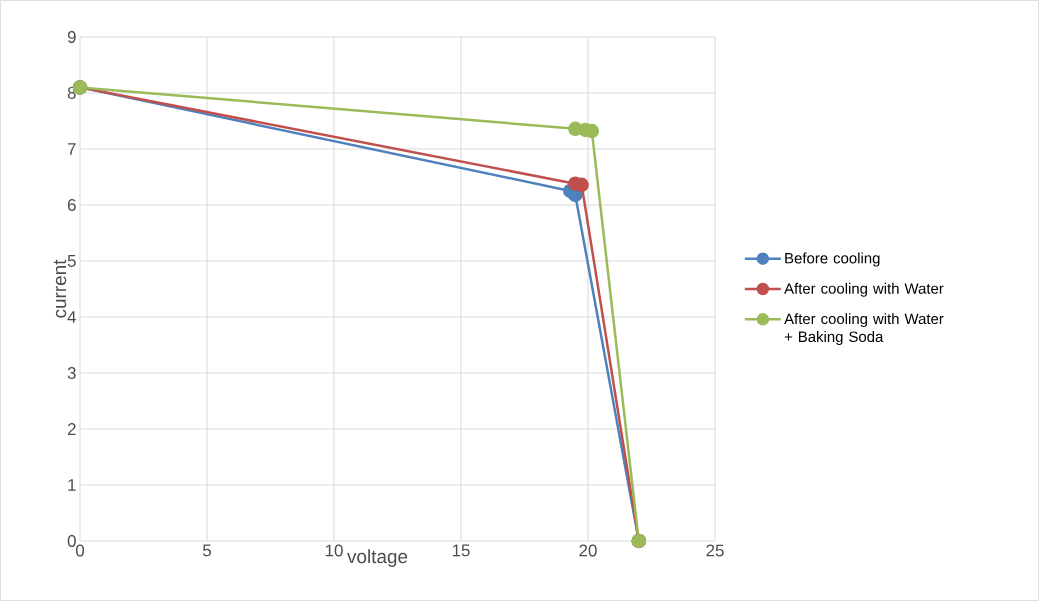  I want to click on x-tick-label: 15, so click(461, 550).